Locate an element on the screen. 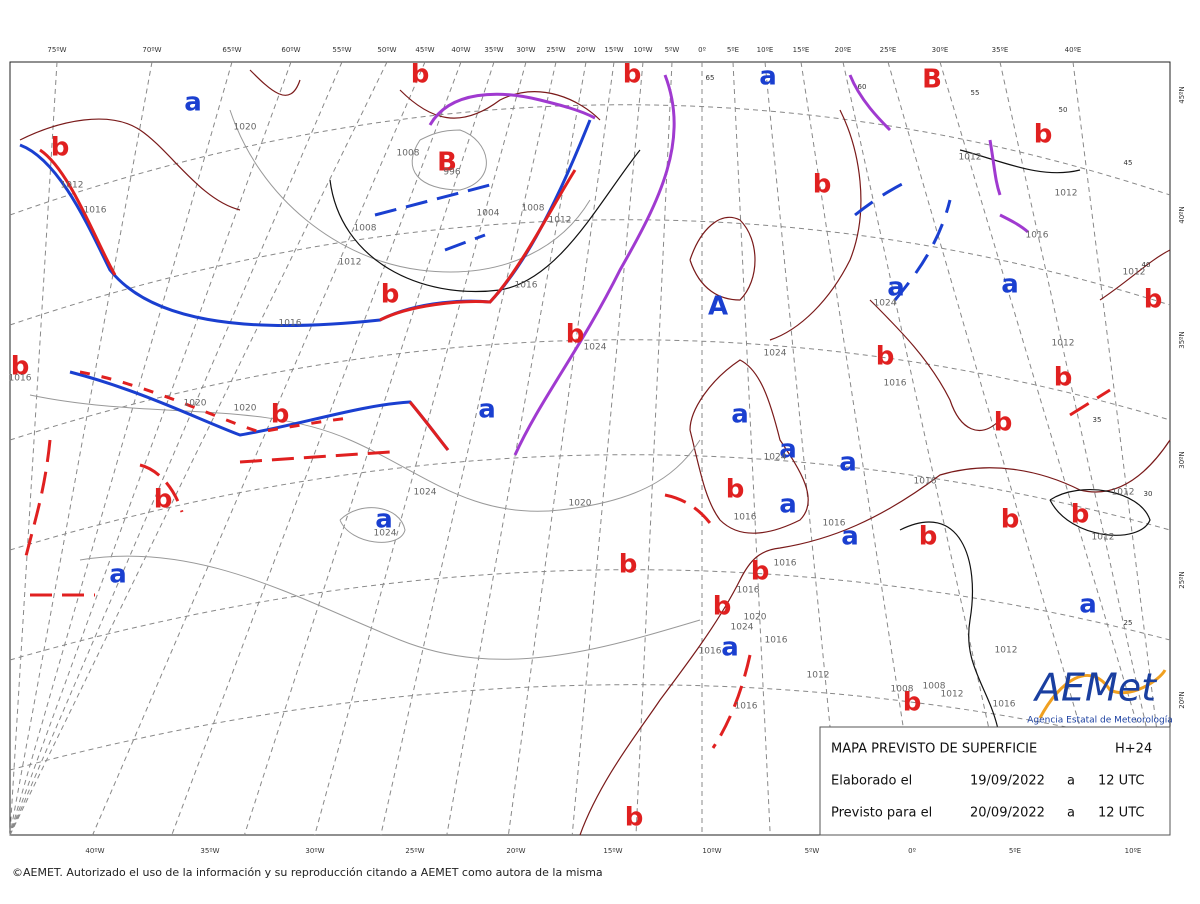  logo-swoosh is located at coordinates (1102, 694).